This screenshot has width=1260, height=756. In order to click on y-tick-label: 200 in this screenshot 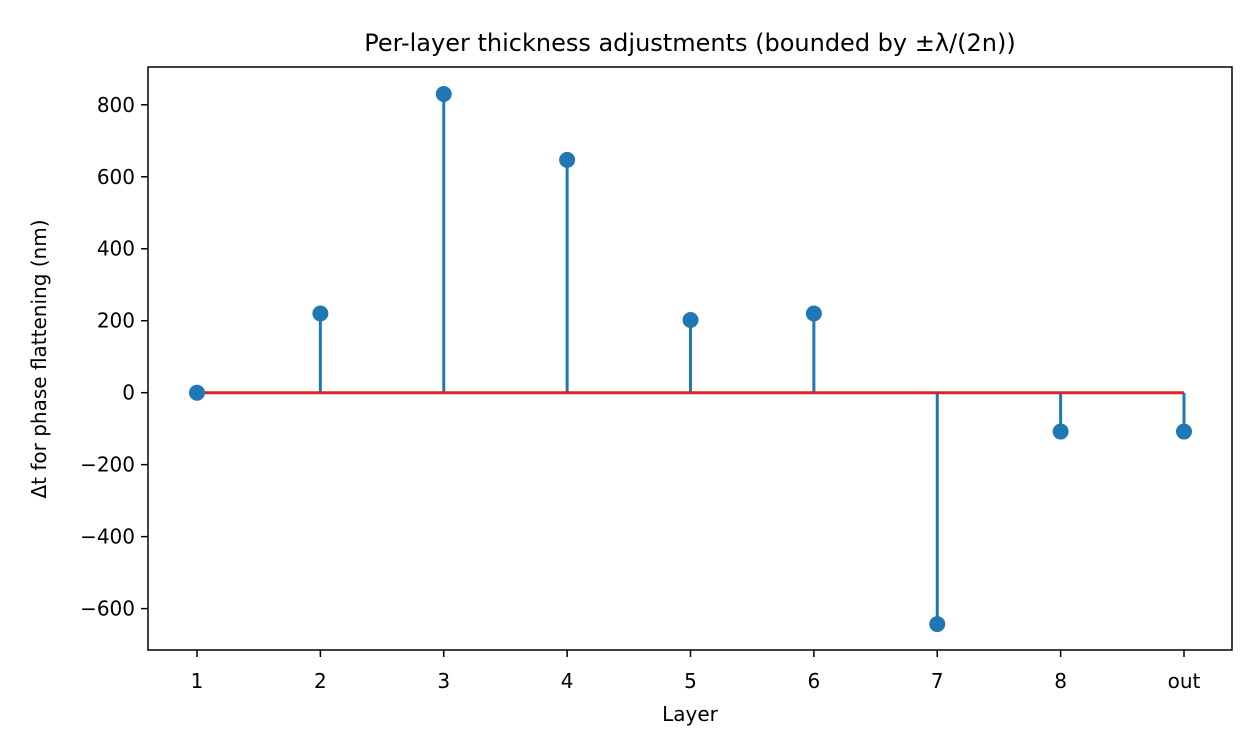, I will do `click(116, 321)`.